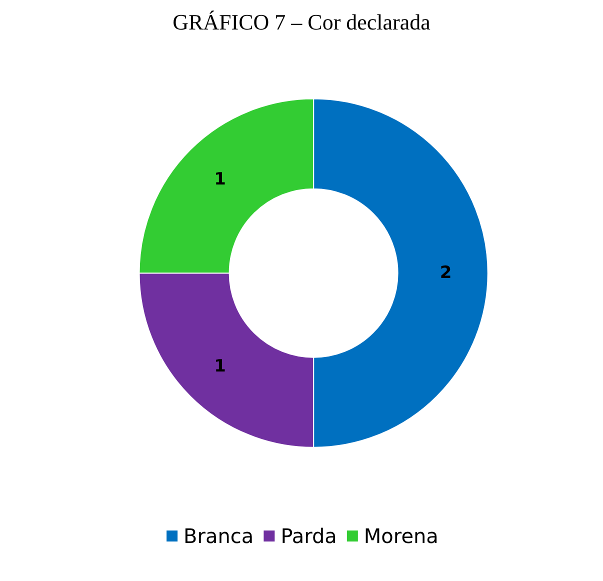 The height and width of the screenshot is (581, 603). Describe the element at coordinates (301, 22) in the screenshot. I see `chart-title: GRÁFICO 7 – Cor declarada` at that location.